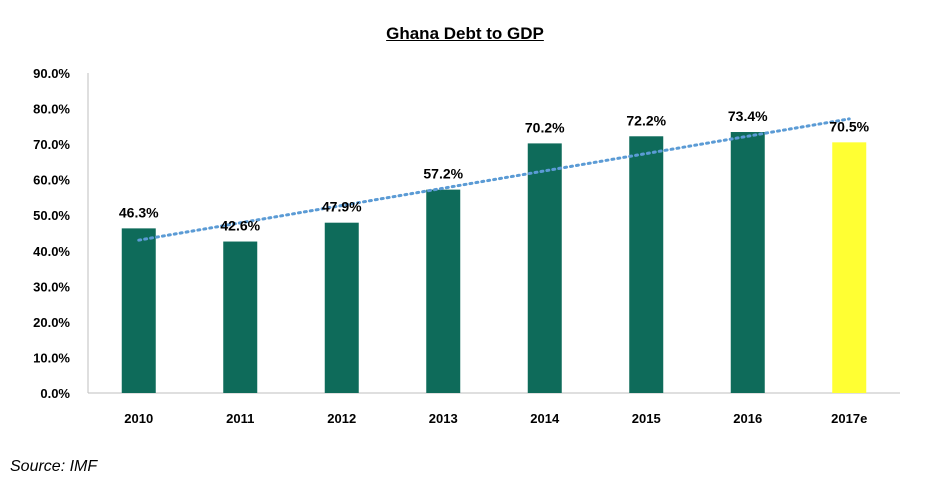  Describe the element at coordinates (849, 267) in the screenshot. I see `bar-estimate` at that location.